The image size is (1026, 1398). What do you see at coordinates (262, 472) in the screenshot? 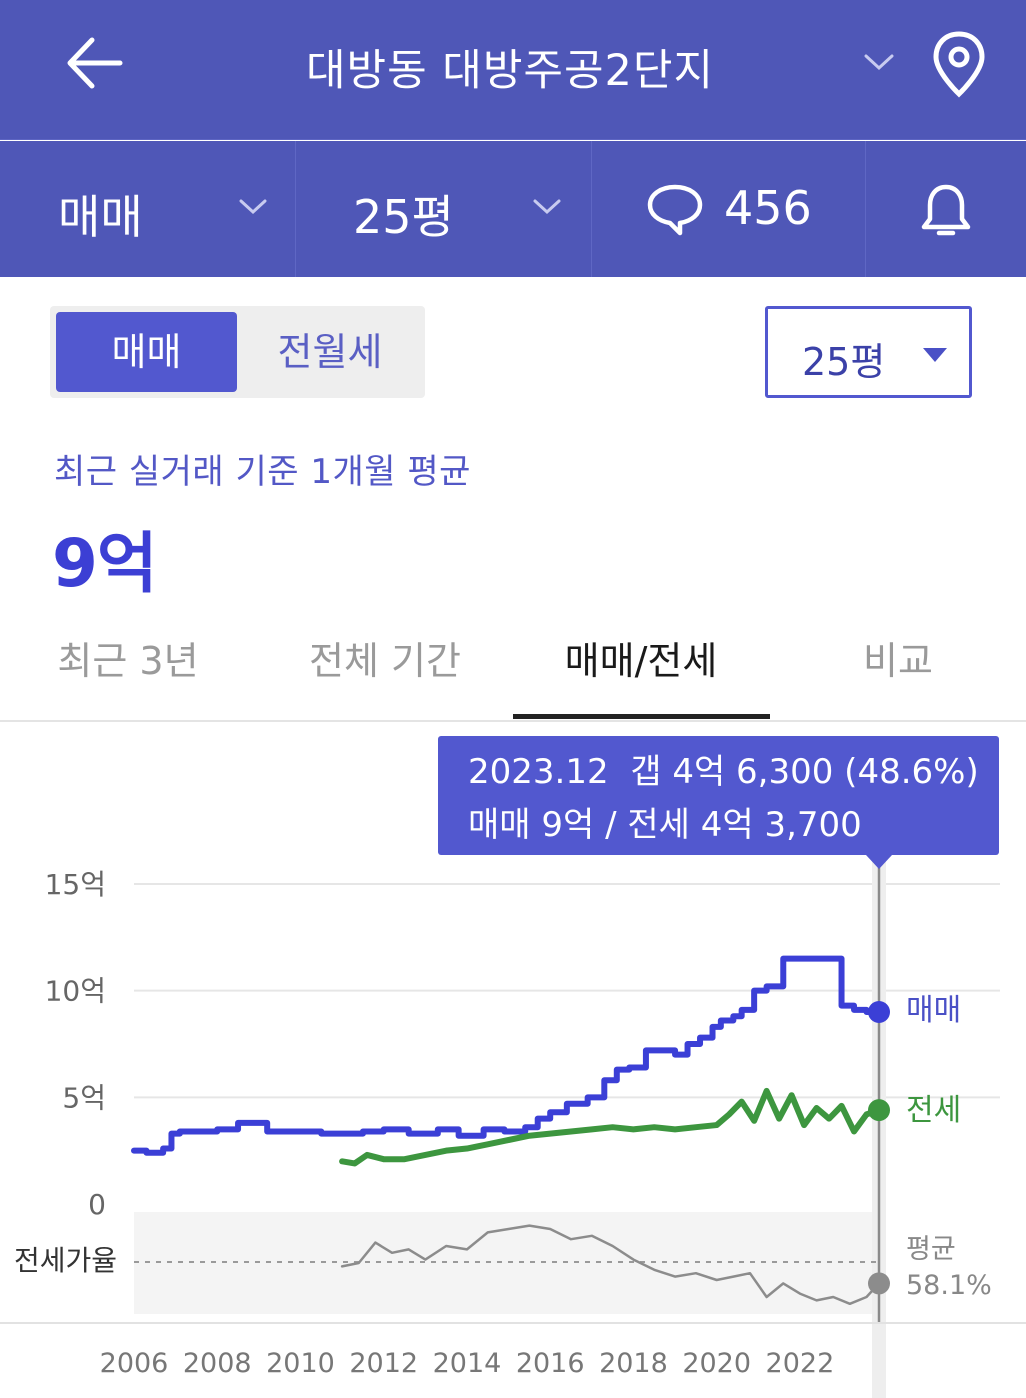
I see `price-caption: 최근 실거래 기준 1개월 평균` at bounding box center [262, 472].